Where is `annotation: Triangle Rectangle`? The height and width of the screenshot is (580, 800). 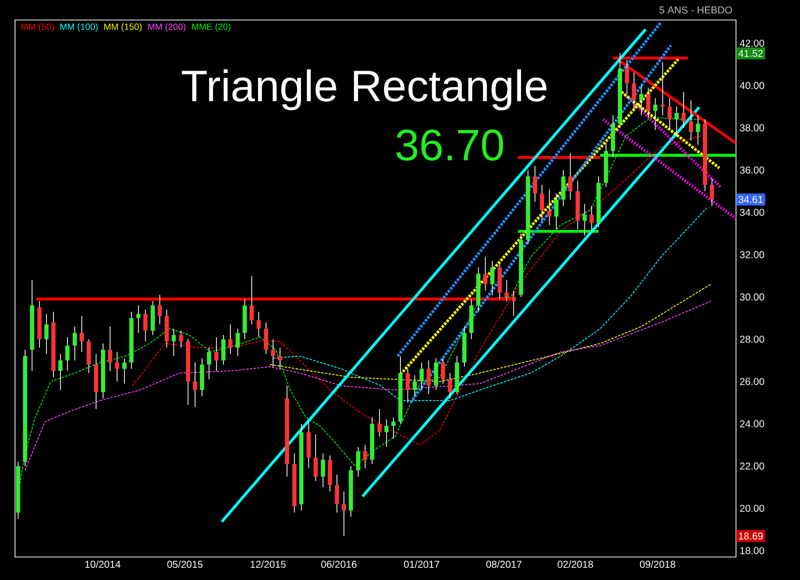
annotation: Triangle Rectangle is located at coordinates (364, 89).